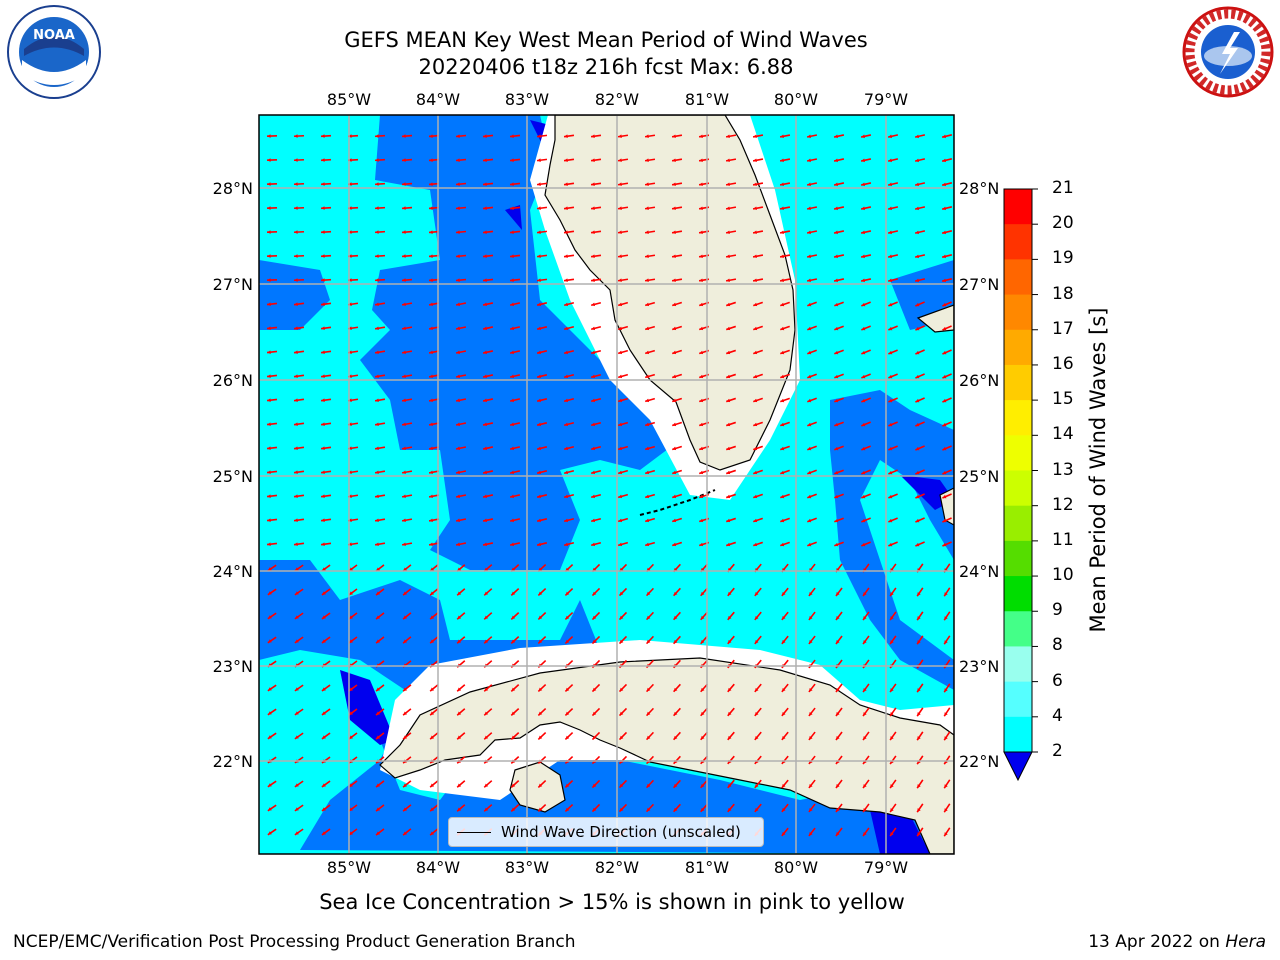 The width and height of the screenshot is (1280, 960). Describe the element at coordinates (1057, 715) in the screenshot. I see `colorbar-tick-label: 4` at that location.